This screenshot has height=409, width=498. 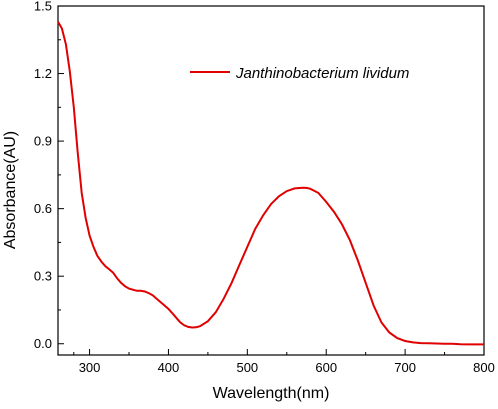 What do you see at coordinates (405, 367) in the screenshot?
I see `x-tick-label: 700` at bounding box center [405, 367].